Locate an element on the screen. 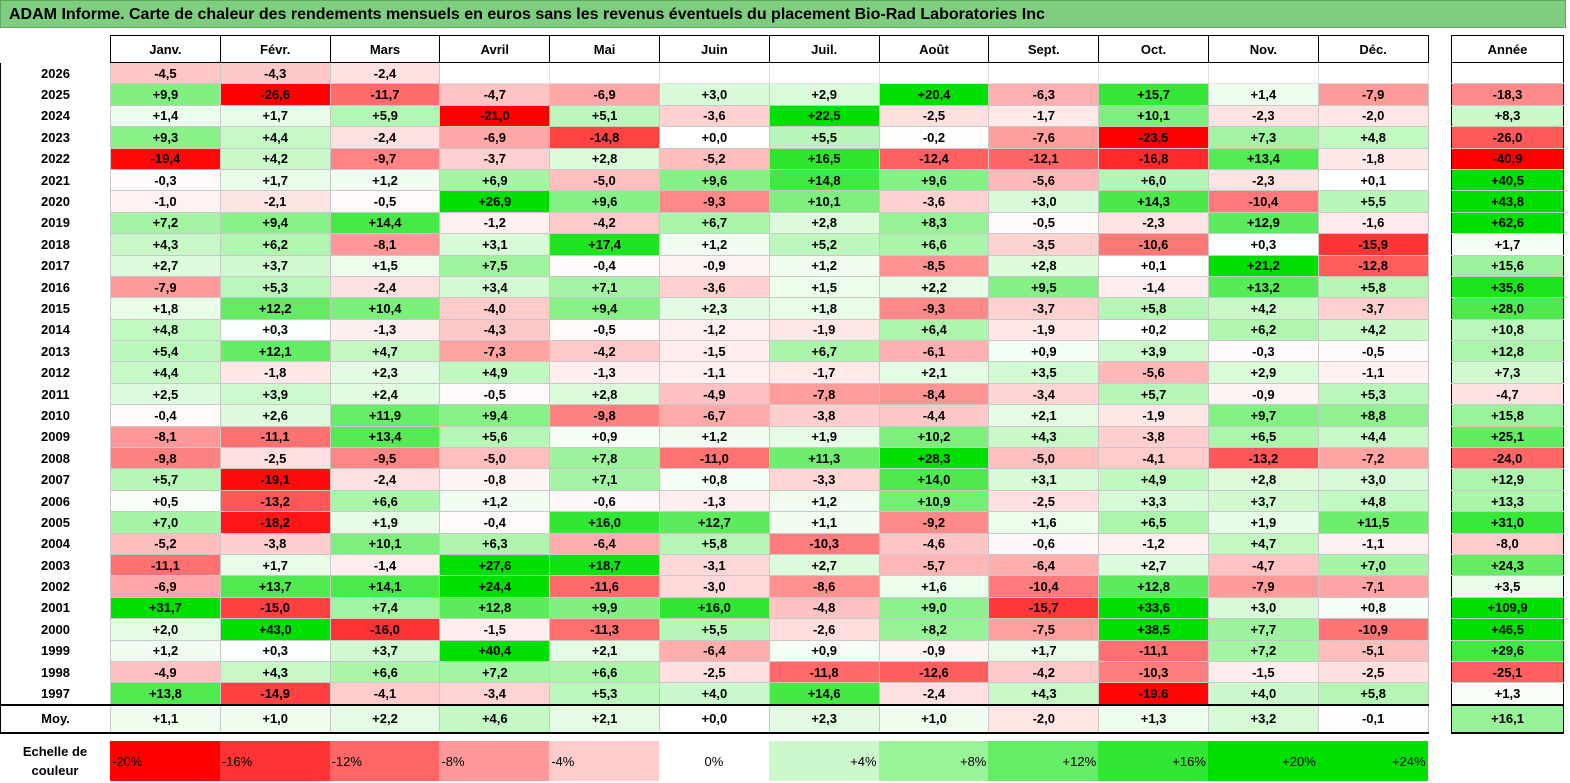  heatmap-cell: +2,6 is located at coordinates (275, 415).